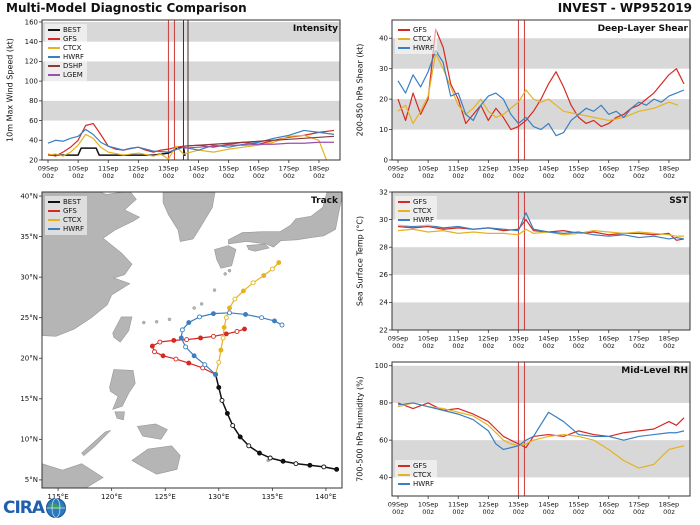 The image size is (700, 525). What do you see at coordinates (56, 508) in the screenshot?
I see `globe-icon` at bounding box center [56, 508].